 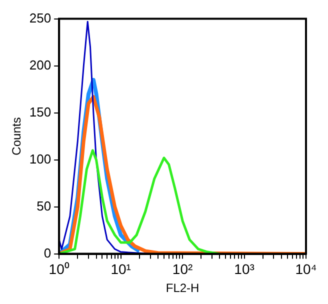 What do you see at coordinates (306, 269) in the screenshot?
I see `x-tick-label: 10⁴` at bounding box center [306, 269].